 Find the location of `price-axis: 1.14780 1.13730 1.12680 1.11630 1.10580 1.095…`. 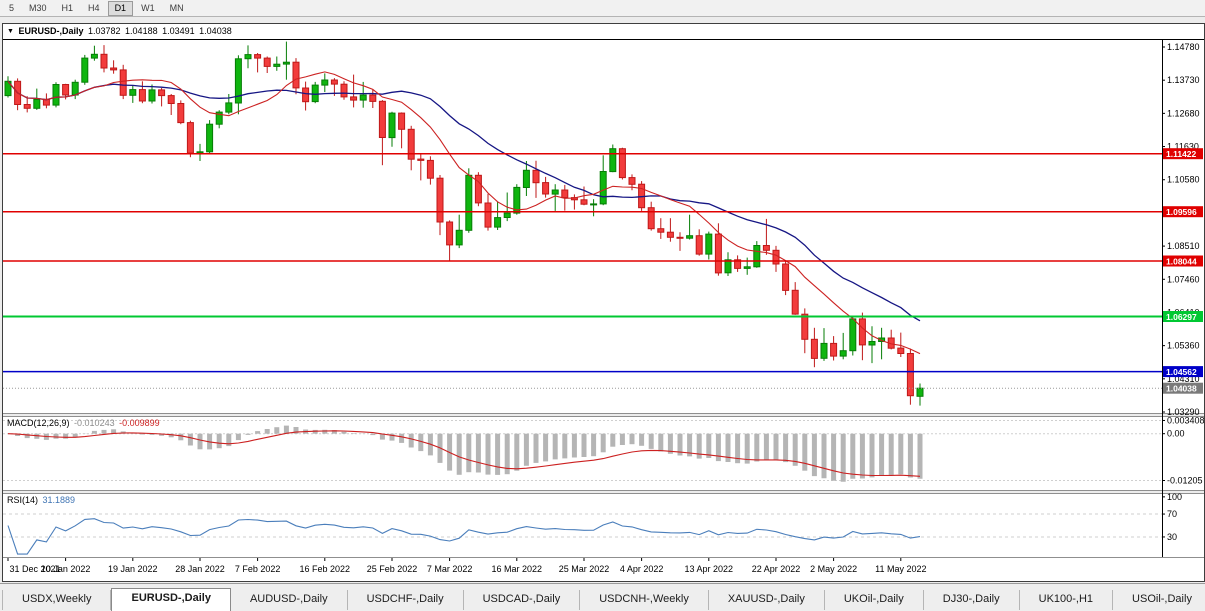

price-axis: 1.14780 1.13730 1.12680 1.11630 1.10580 1.095… is located at coordinates (1181, 229).